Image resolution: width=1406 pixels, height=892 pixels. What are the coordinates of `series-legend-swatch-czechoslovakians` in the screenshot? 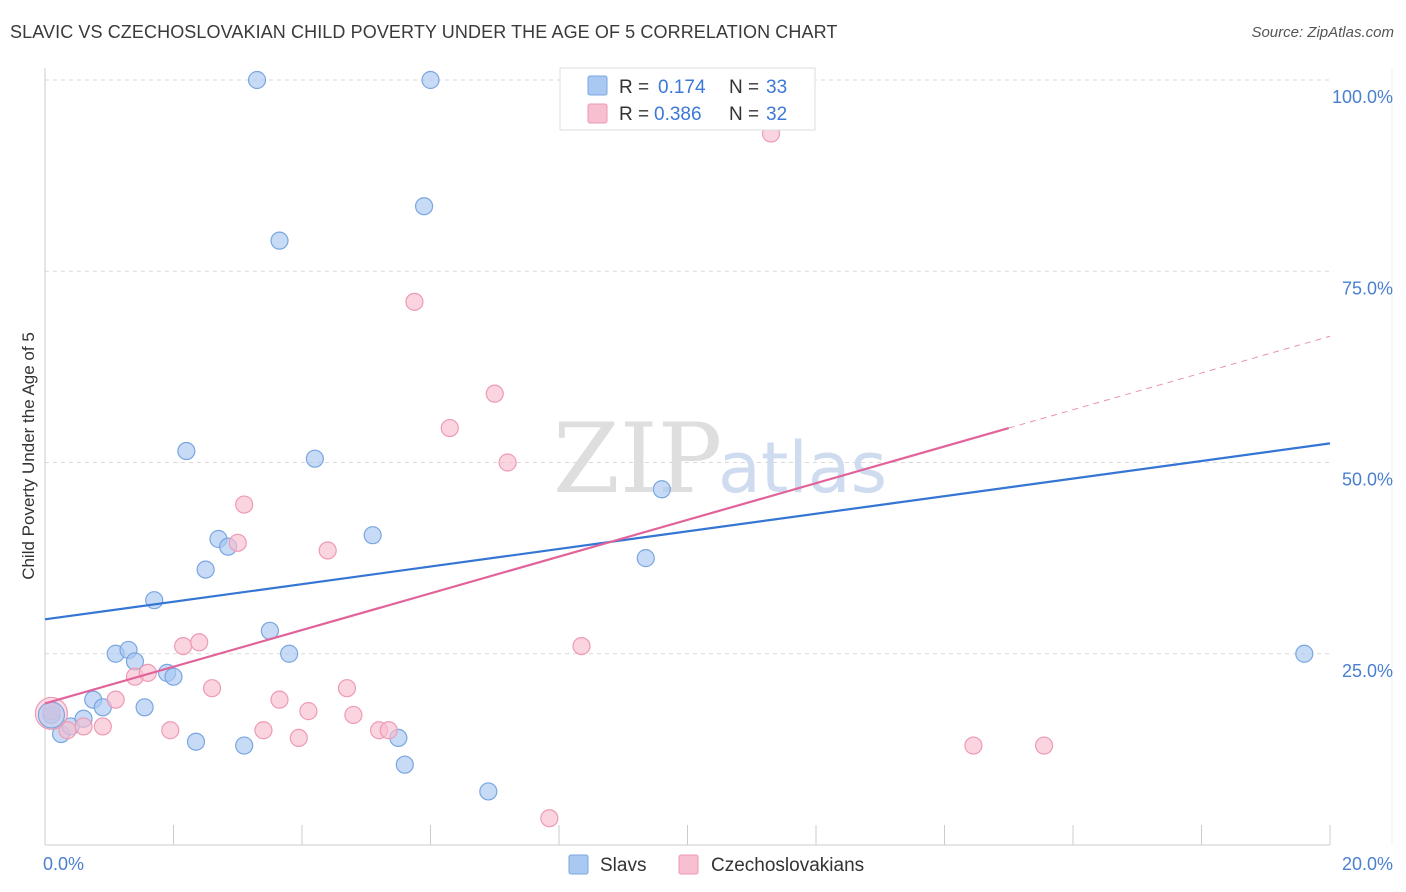 It's located at (688, 864).